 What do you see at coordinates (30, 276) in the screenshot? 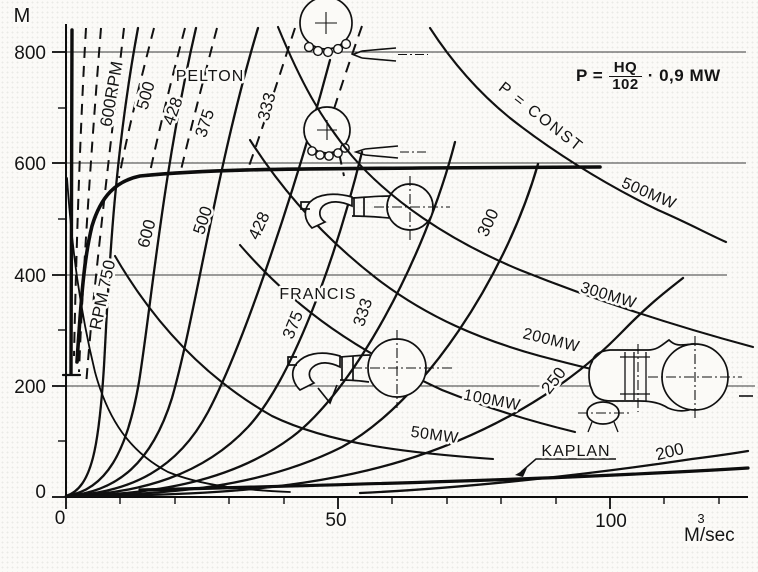
I see `y-tick-400: 400` at bounding box center [30, 276].